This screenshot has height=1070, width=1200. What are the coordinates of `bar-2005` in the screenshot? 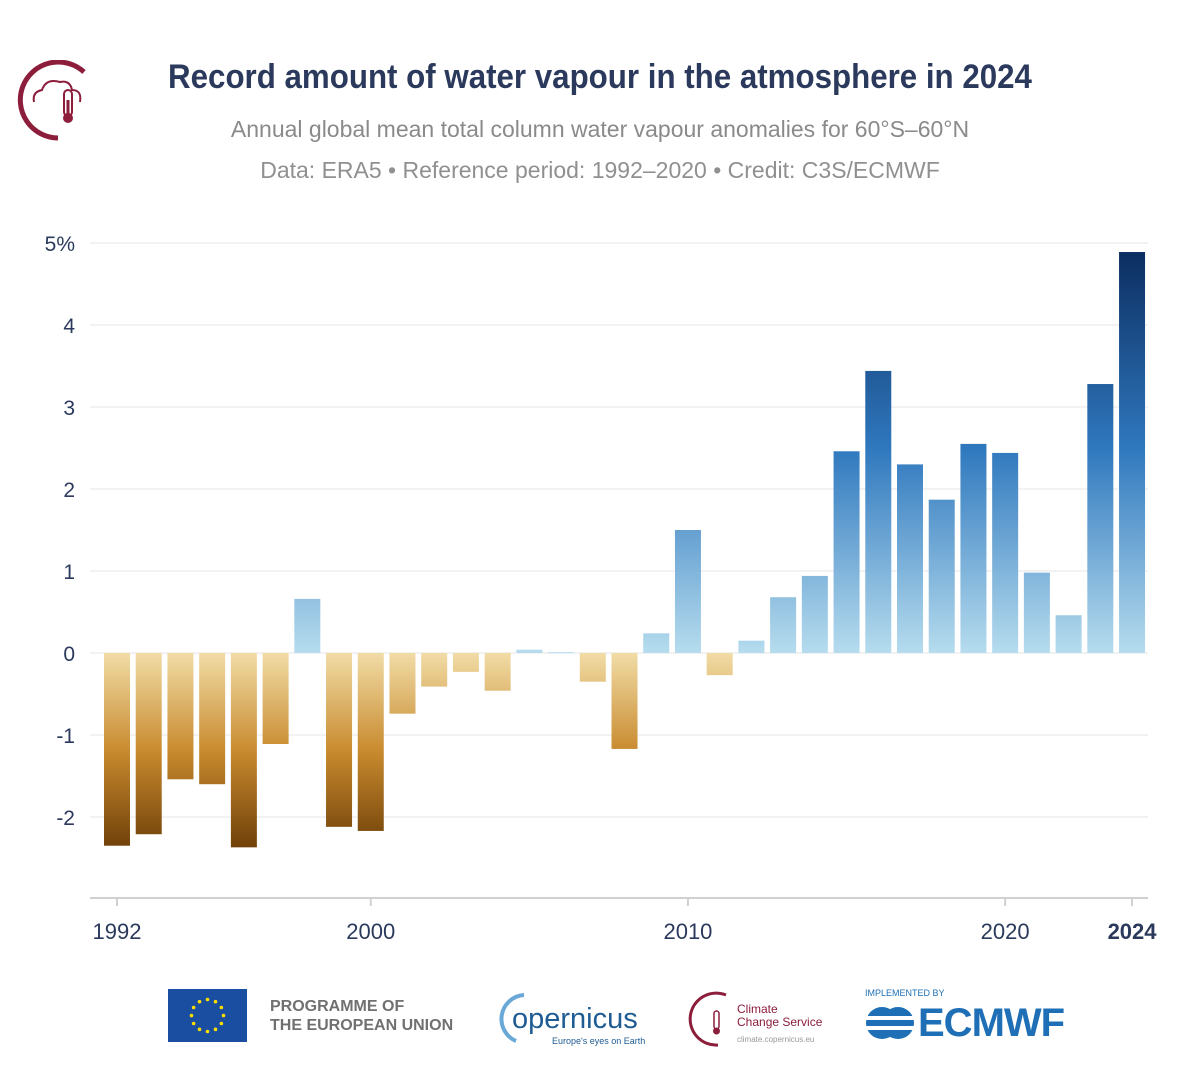 It's located at (529, 651).